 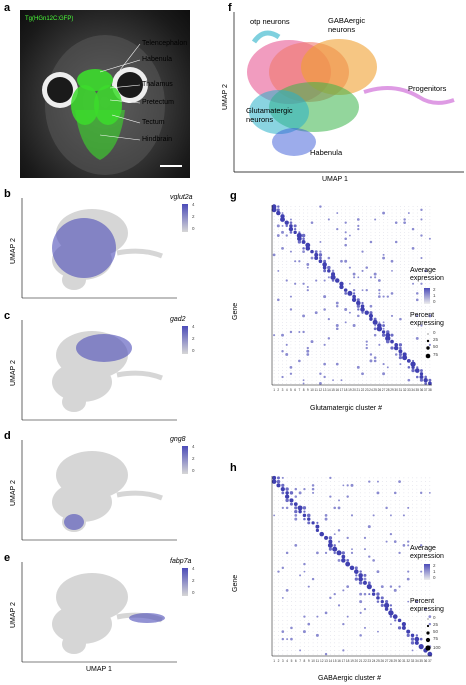 What do you see at coordinates (408, 661) in the screenshot?
I see `cluster-tick: 32` at bounding box center [408, 661].